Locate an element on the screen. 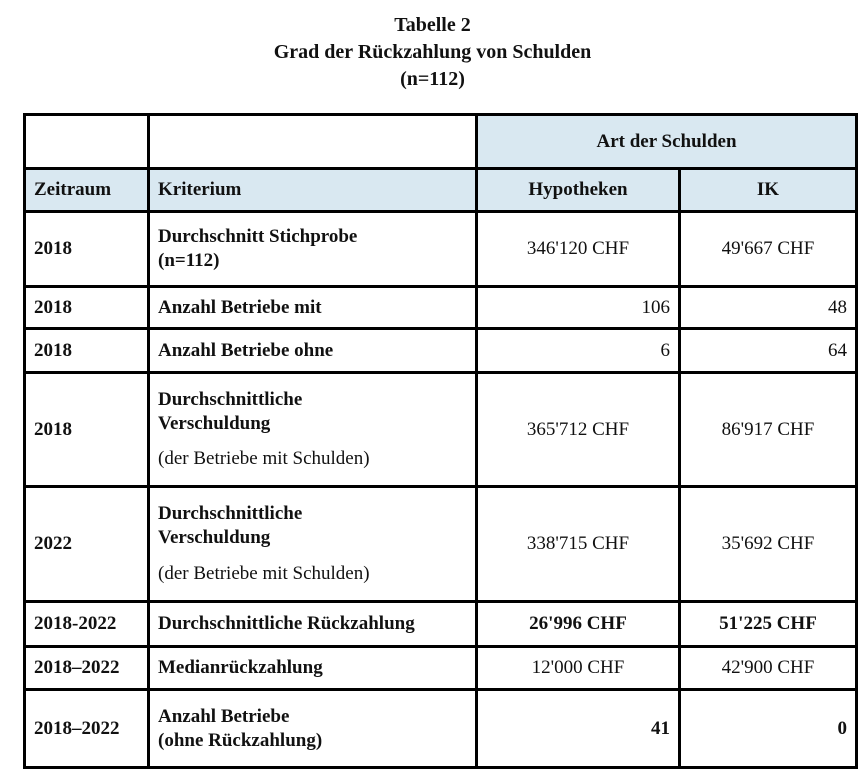  kriterium-main: Durchschnittliche Rückzahlung is located at coordinates (286, 624).